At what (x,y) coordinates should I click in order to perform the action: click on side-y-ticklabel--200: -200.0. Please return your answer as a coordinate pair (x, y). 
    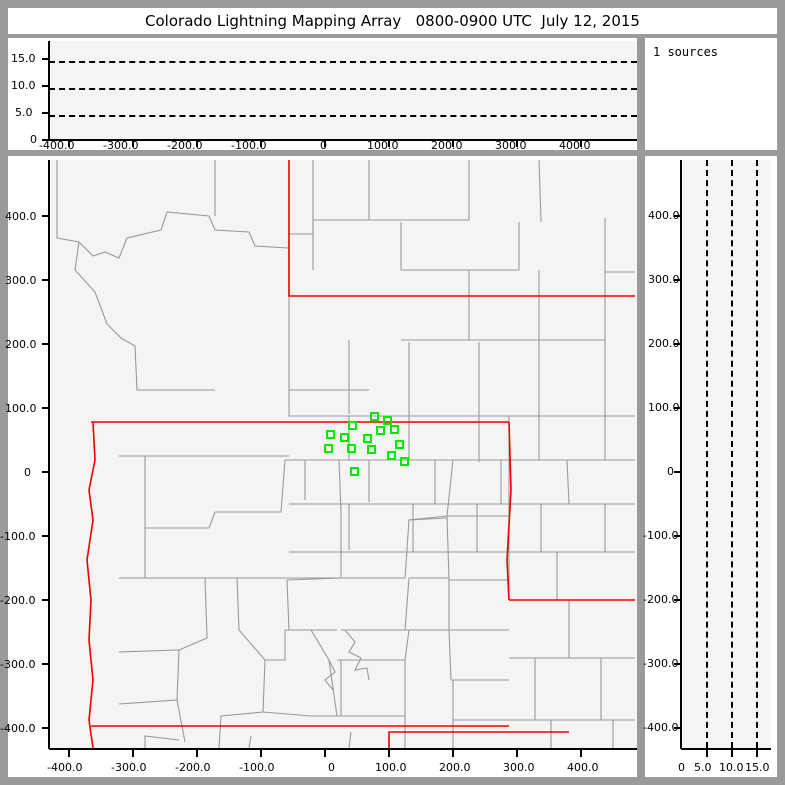
    Looking at the image, I should click on (661, 599).